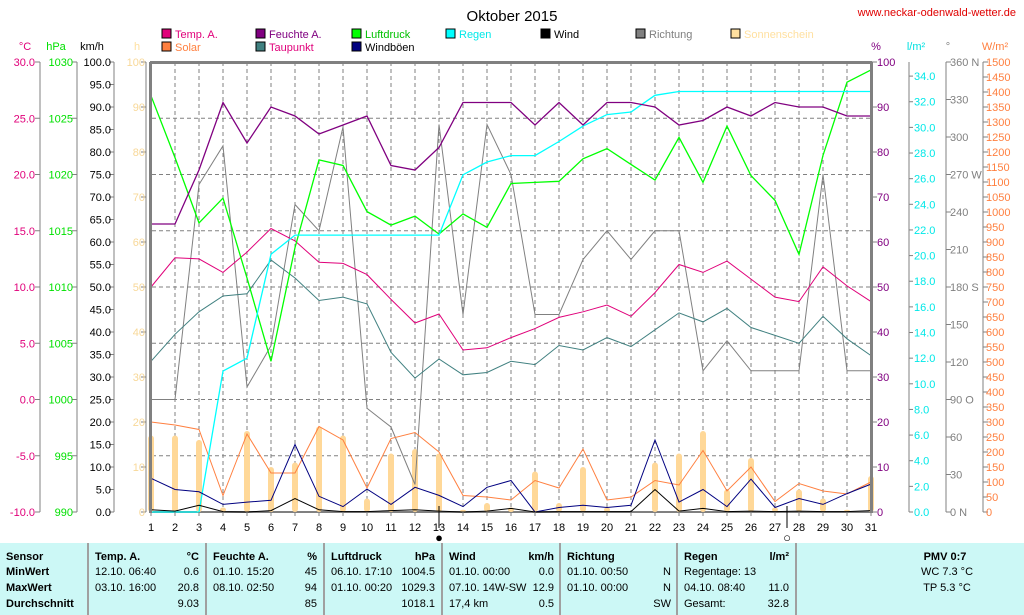 This screenshot has height=615, width=1024. What do you see at coordinates (883, 198) in the screenshot?
I see `humidity-axis-tick-label: 70` at bounding box center [883, 198].